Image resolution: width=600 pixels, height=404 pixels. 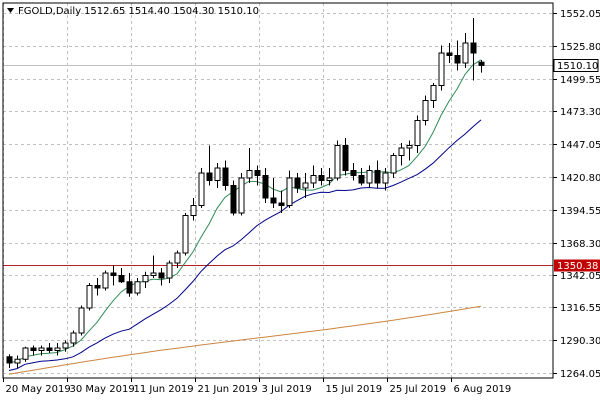 I want to click on y-tick-label: 1473.30, so click(x=580, y=112).